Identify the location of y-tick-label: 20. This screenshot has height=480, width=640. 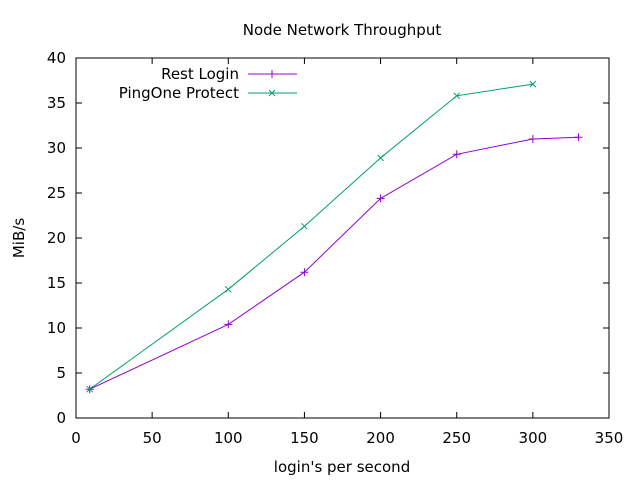
(56, 238).